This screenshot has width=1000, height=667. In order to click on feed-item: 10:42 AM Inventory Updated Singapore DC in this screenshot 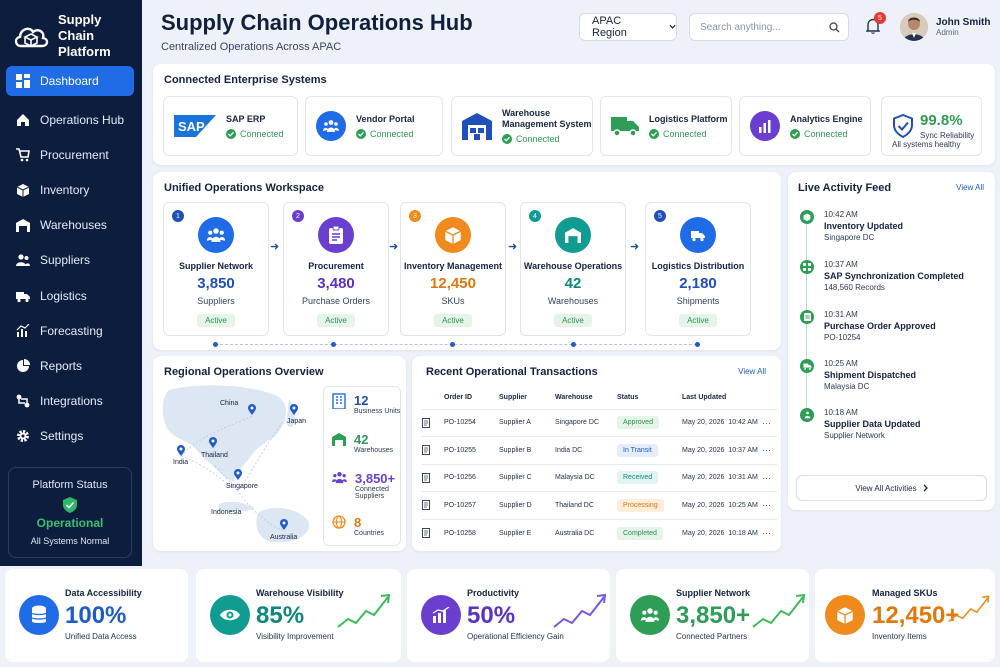, I will do `click(851, 226)`.